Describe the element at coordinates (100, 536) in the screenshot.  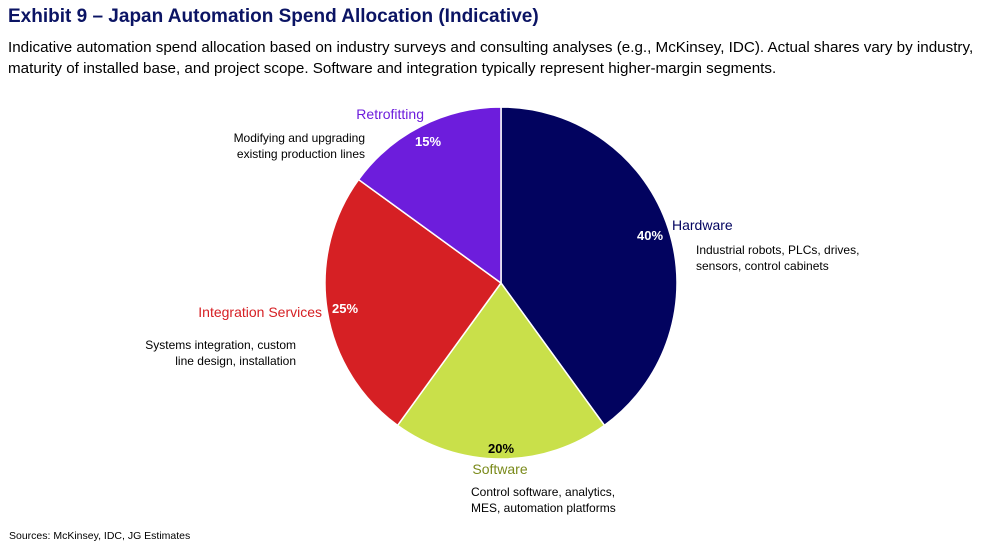
I see `source-note: Sources: McKinsey, IDC, JG Estimates` at that location.